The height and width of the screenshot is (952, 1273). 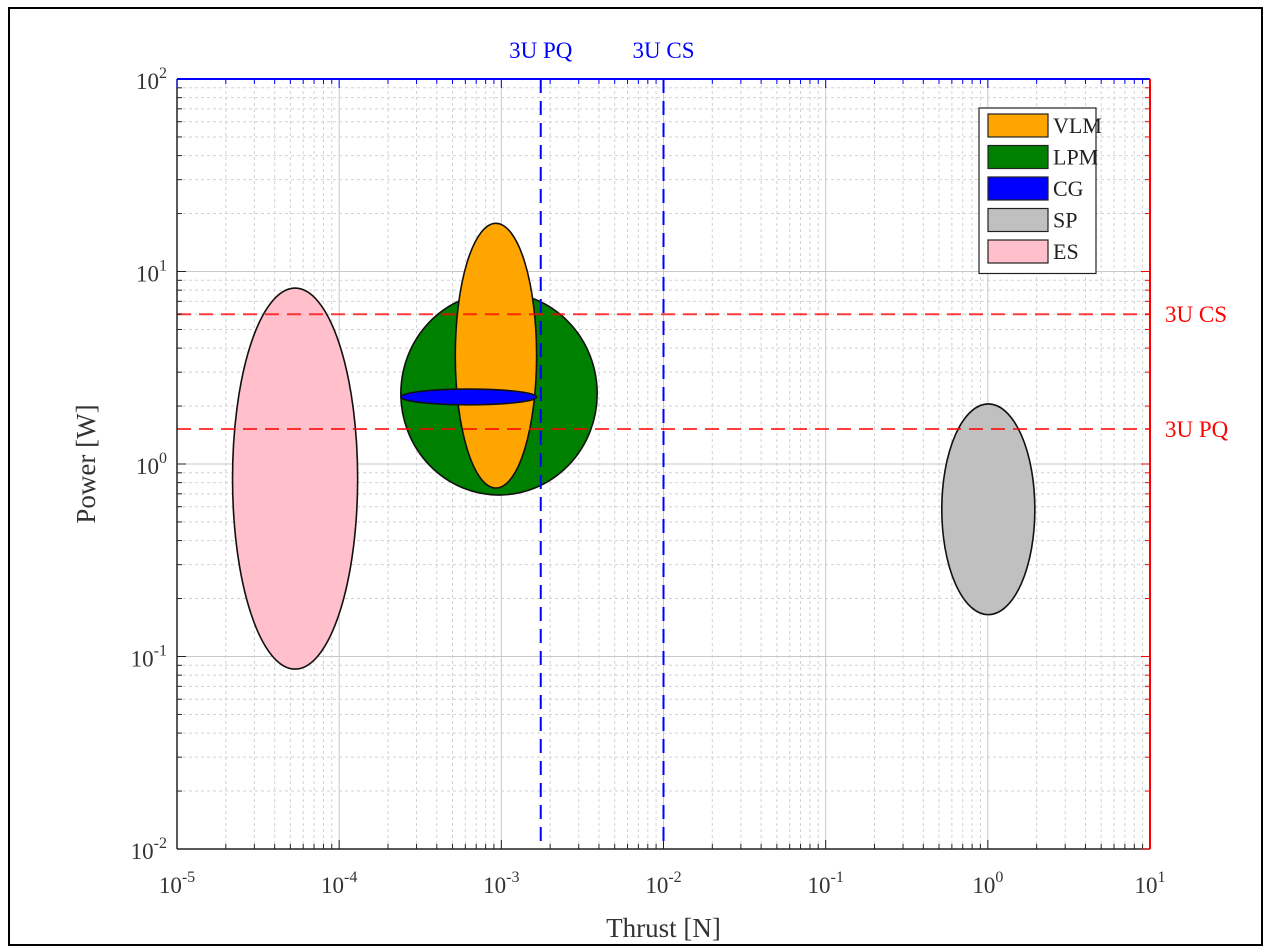 I want to click on x-tick-label: 10⁻⁵, so click(x=177, y=883).